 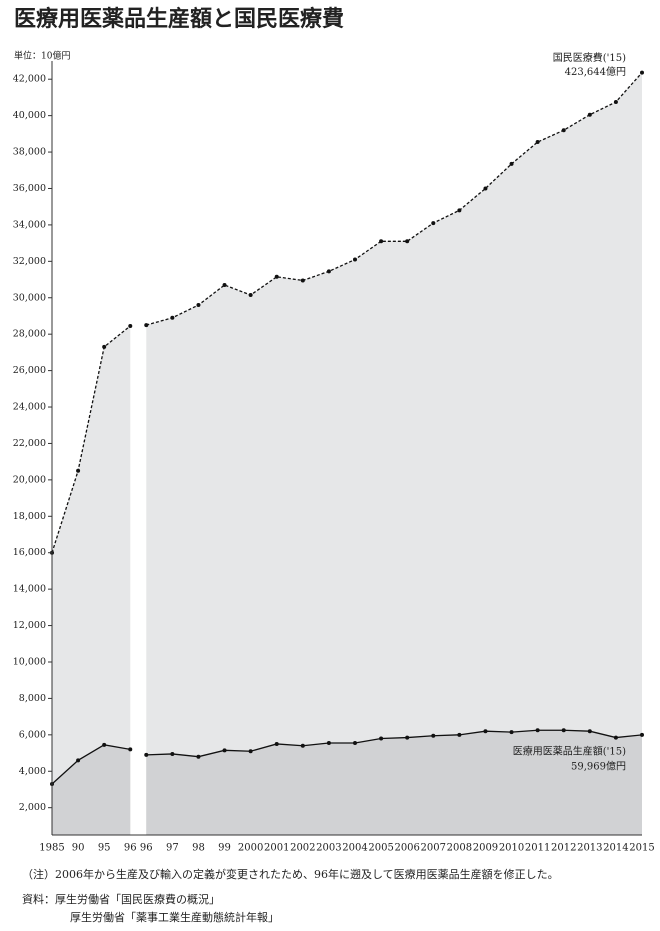 What do you see at coordinates (406, 848) in the screenshot?
I see `x-tick-label: 2006` at bounding box center [406, 848].